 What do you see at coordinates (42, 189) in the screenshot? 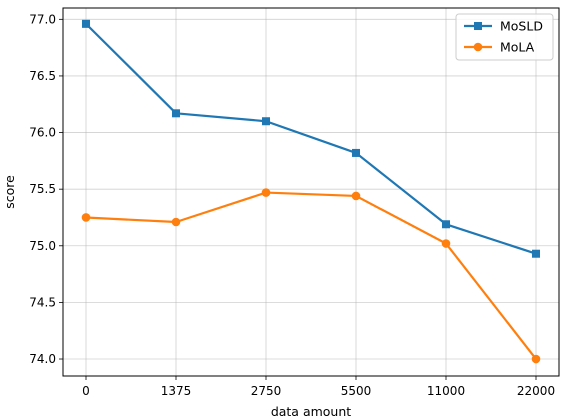
I see `y-tick-label: 75.5` at bounding box center [42, 189].